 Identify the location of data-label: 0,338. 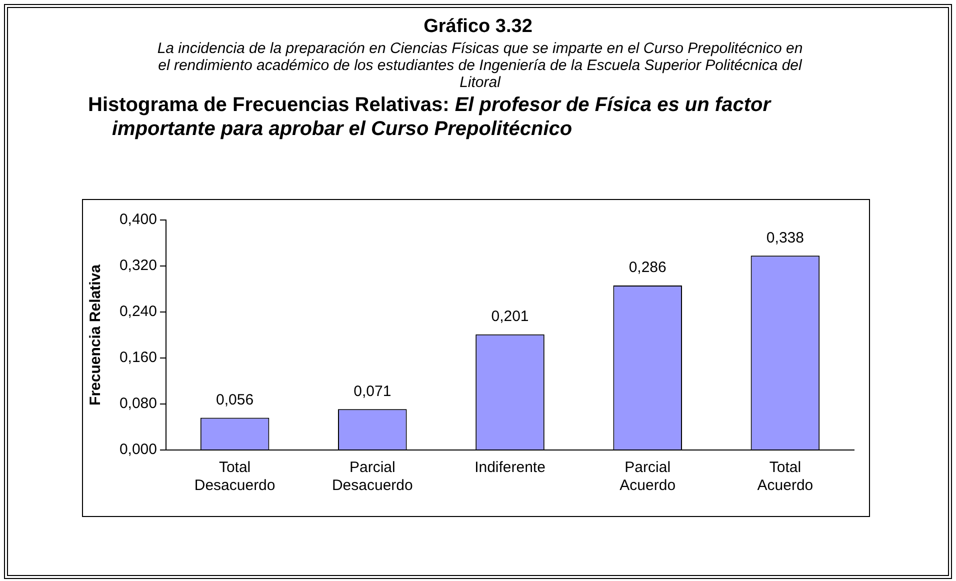
(785, 237).